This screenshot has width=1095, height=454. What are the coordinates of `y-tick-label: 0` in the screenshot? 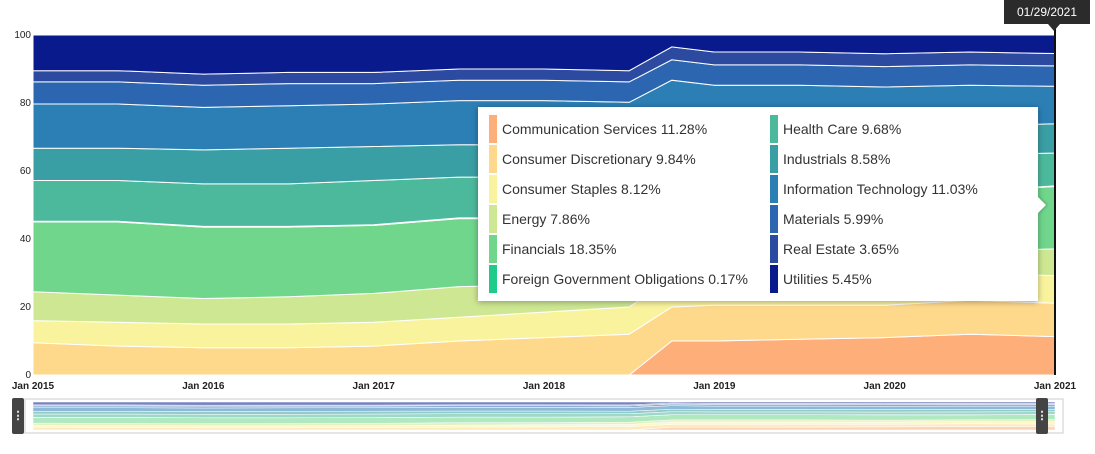 It's located at (28, 375).